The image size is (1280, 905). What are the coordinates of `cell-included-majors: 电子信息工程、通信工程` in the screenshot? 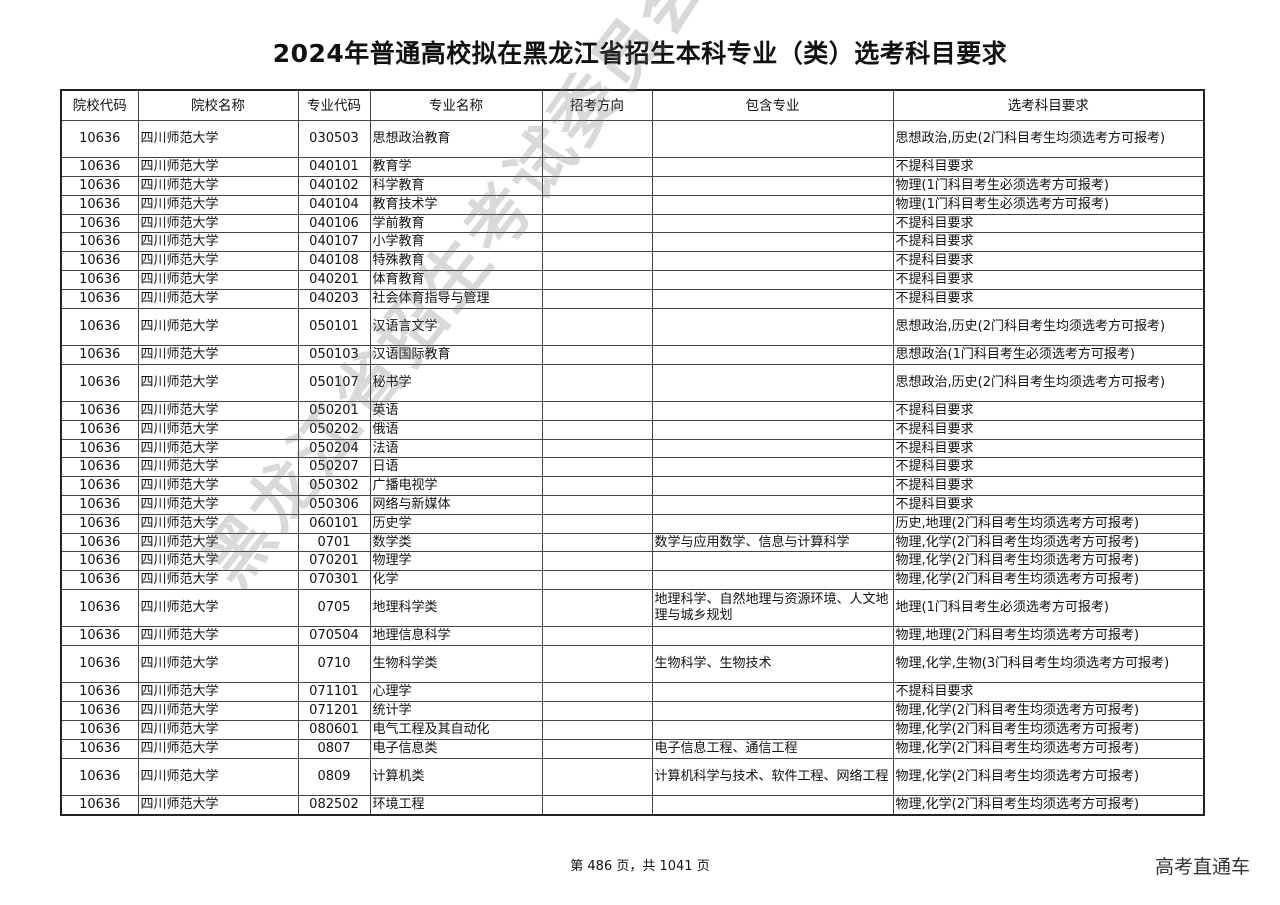 It's located at (772, 748).